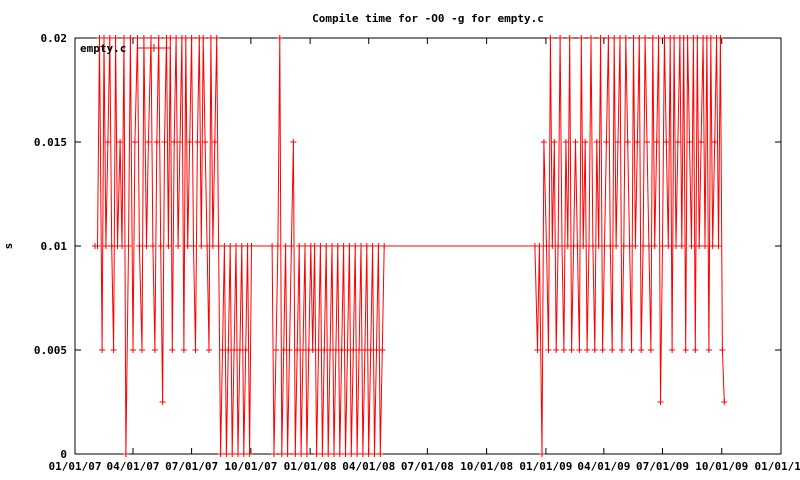 The height and width of the screenshot is (480, 800). Describe the element at coordinates (310, 466) in the screenshot. I see `x-tick-label: 01/01/08` at that location.